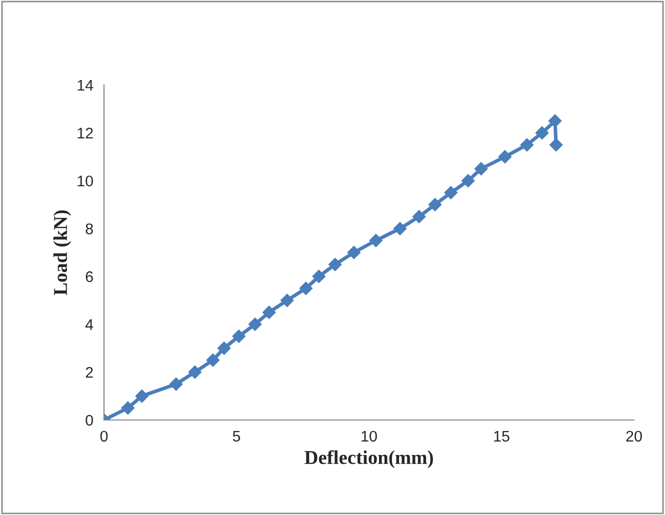 This screenshot has width=665, height=515. I want to click on x-tick-label: 0, so click(104, 436).